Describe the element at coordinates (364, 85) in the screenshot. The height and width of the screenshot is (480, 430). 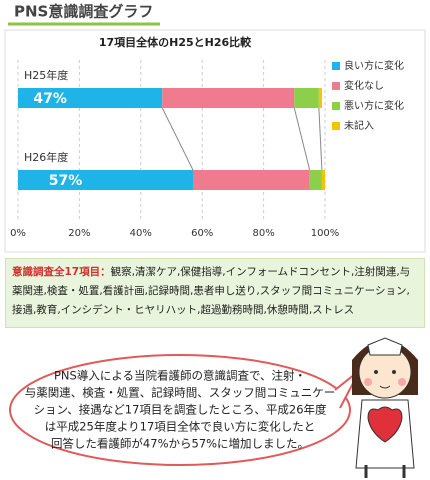
I see `legend-label: 変化なし` at that location.